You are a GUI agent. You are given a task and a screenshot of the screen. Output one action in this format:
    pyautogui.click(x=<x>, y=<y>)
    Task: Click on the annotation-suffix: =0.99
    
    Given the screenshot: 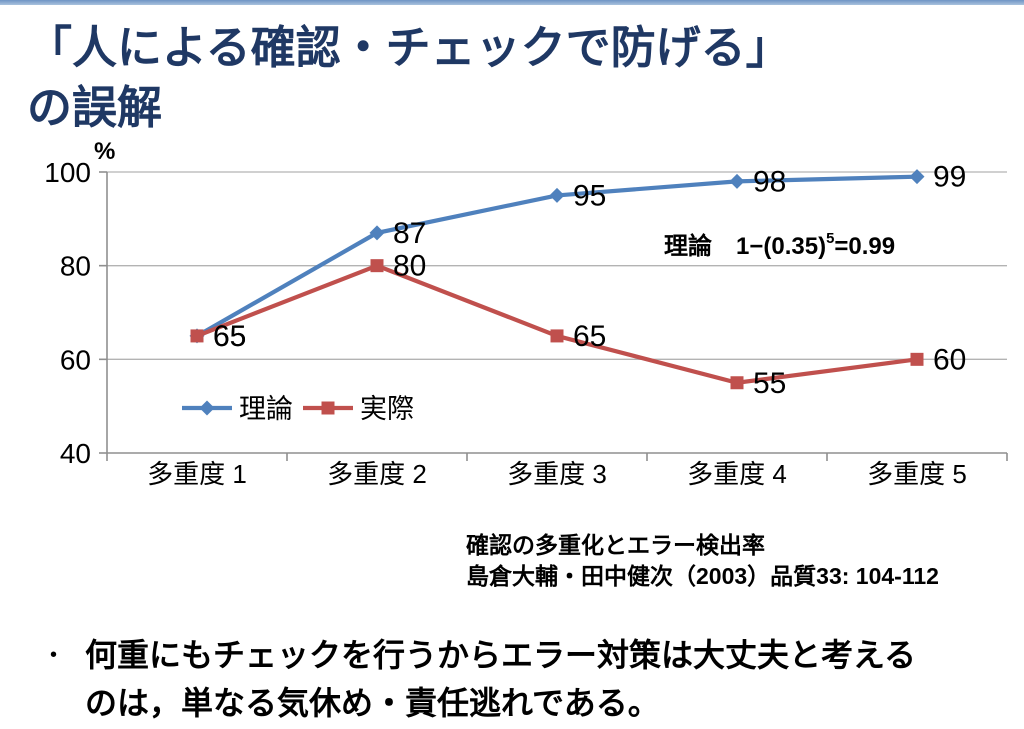 What is the action you would take?
    pyautogui.click(x=865, y=246)
    